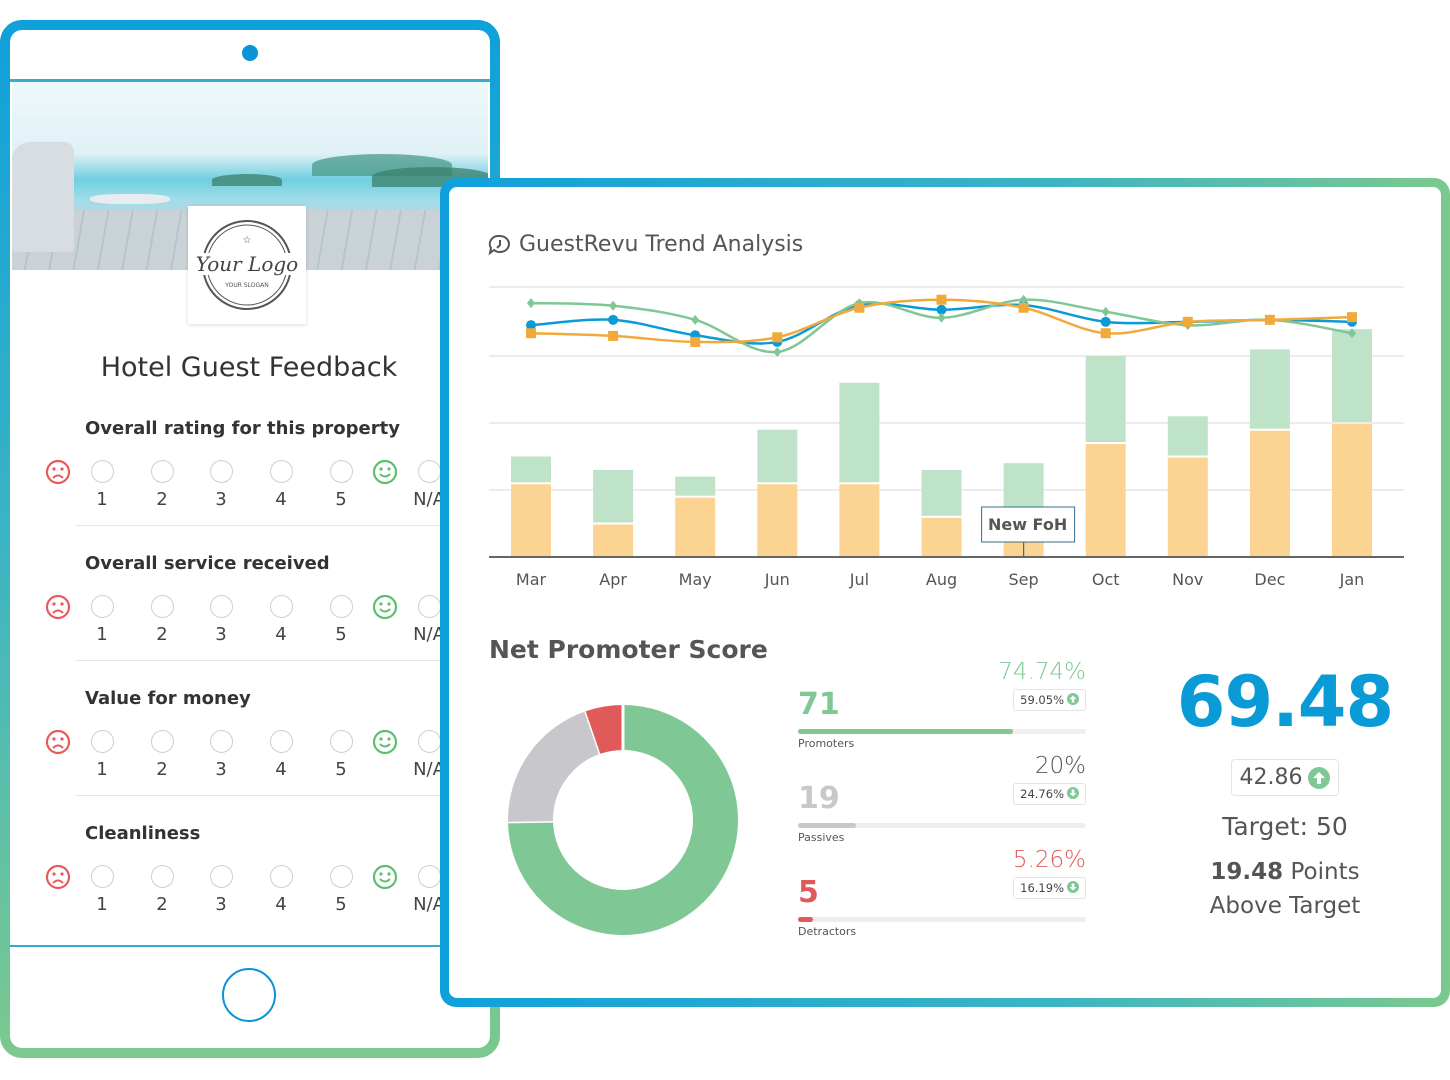  I want to click on x-tick-label: Jul, so click(859, 579).